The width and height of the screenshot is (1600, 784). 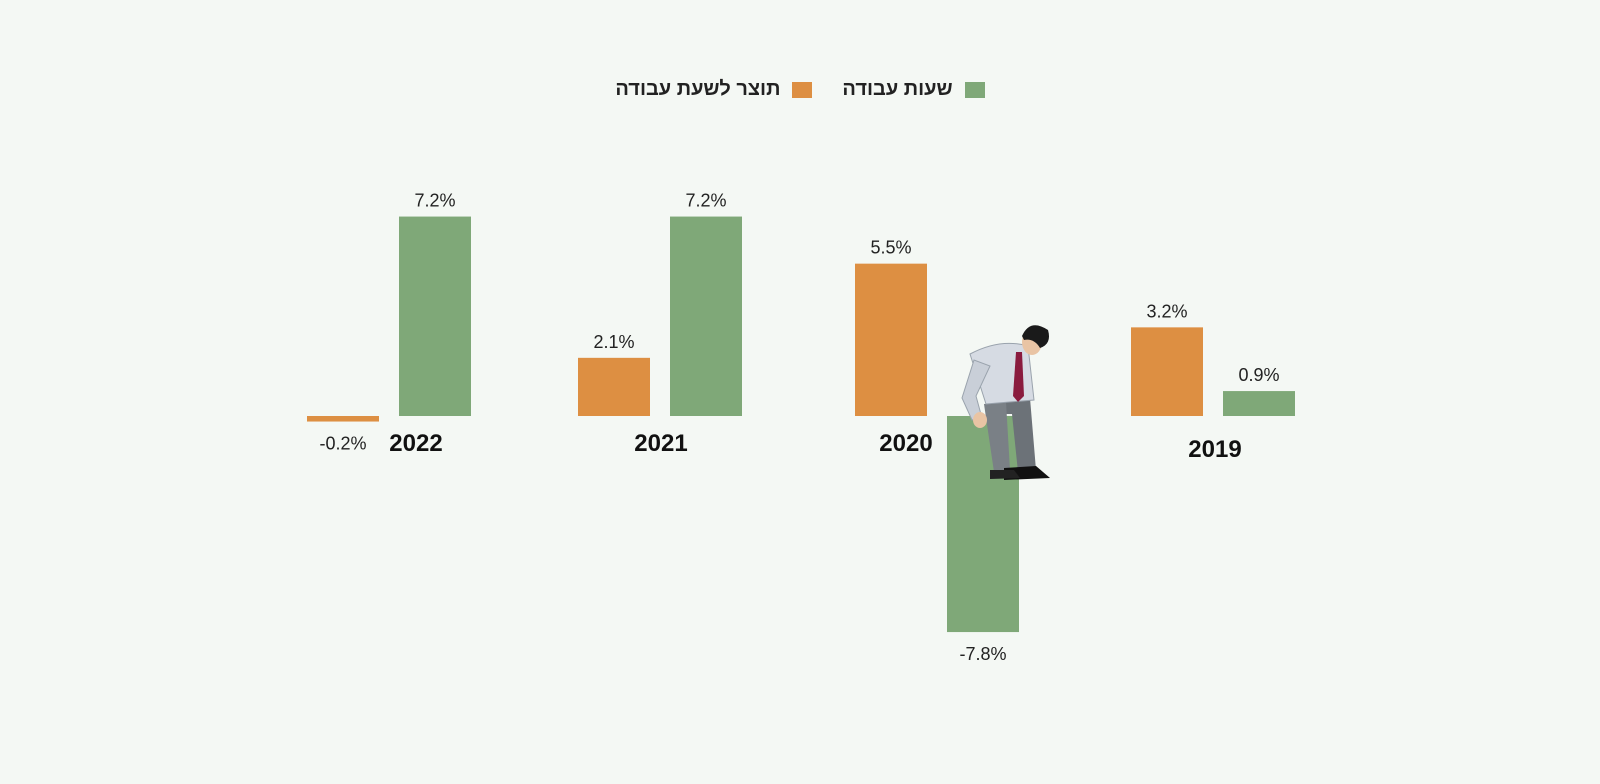 What do you see at coordinates (982, 654) in the screenshot?
I see `value-label-2020-hours: -7.8%` at bounding box center [982, 654].